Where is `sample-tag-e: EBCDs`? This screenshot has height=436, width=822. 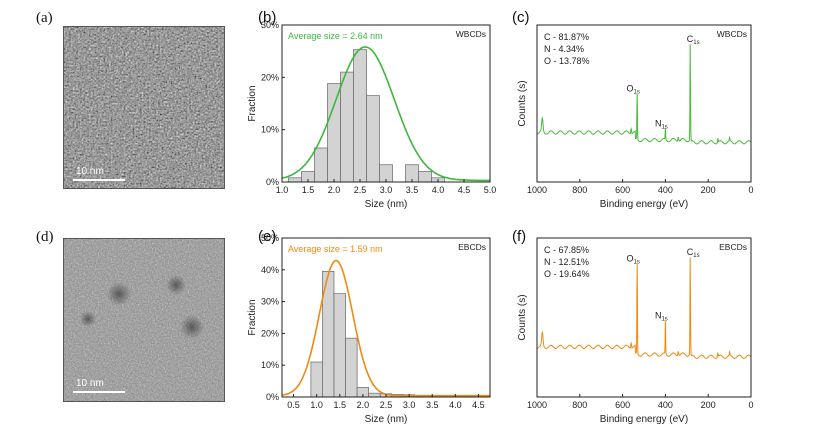
sample-tag-e: EBCDs is located at coordinates (472, 247).